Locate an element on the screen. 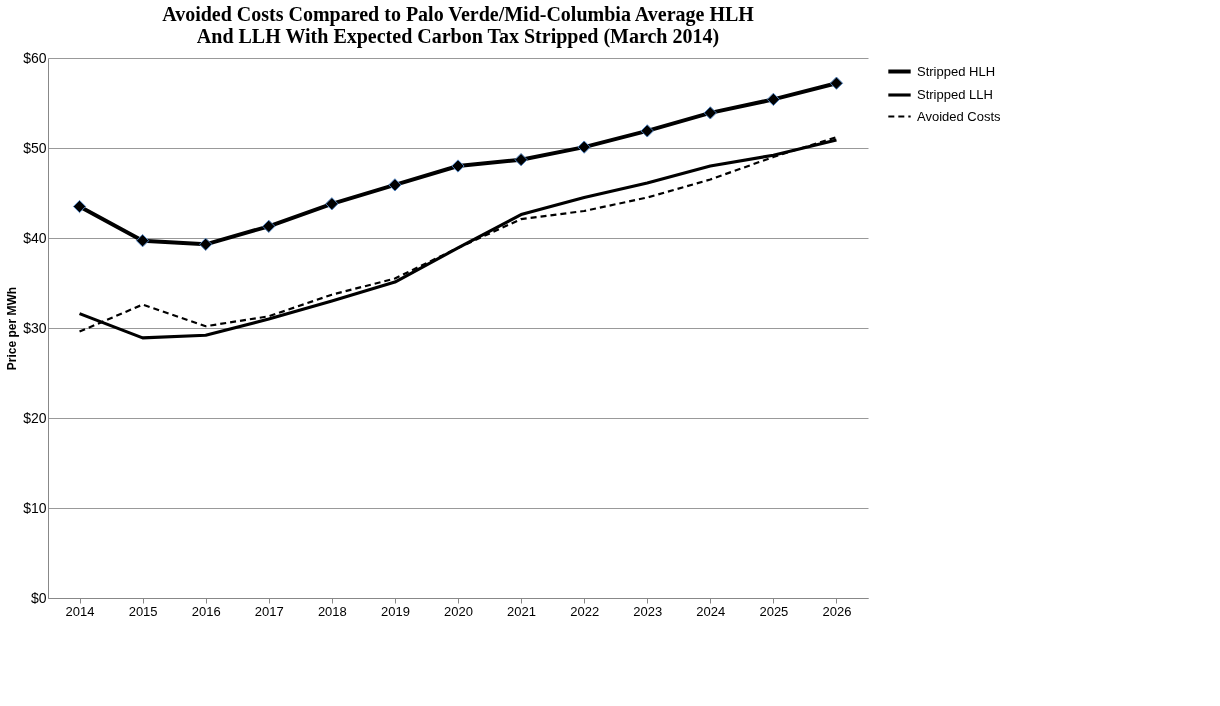  legend-label: Stripped HLH is located at coordinates (956, 71).